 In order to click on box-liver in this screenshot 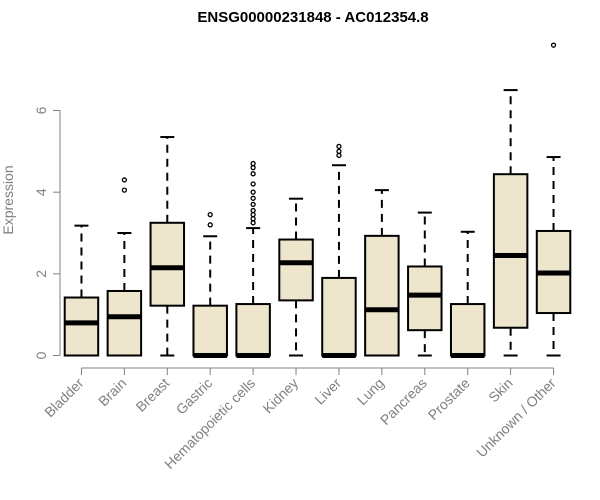, I will do `click(339, 250)`.